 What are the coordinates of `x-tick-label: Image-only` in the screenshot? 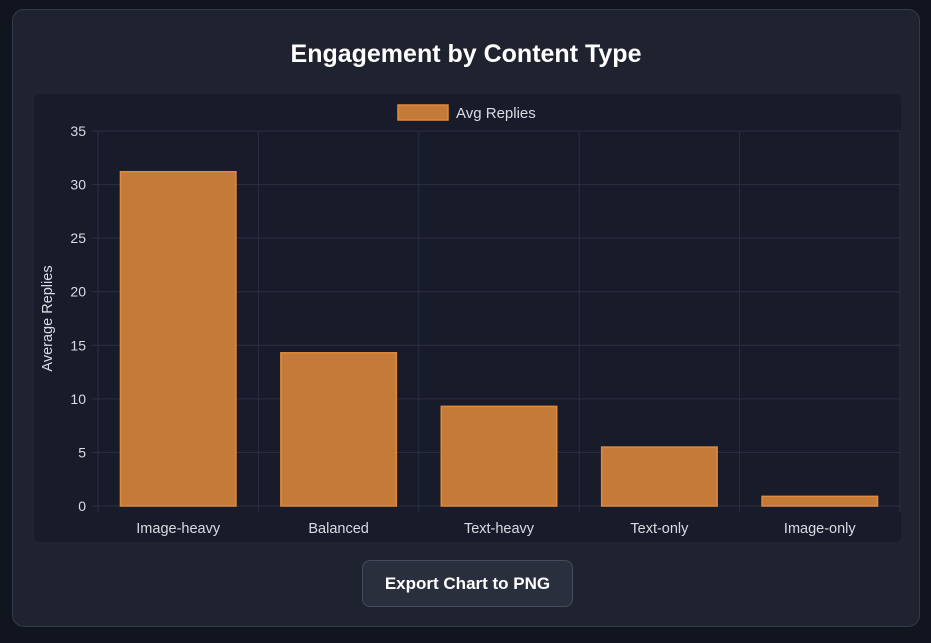 It's located at (820, 529).